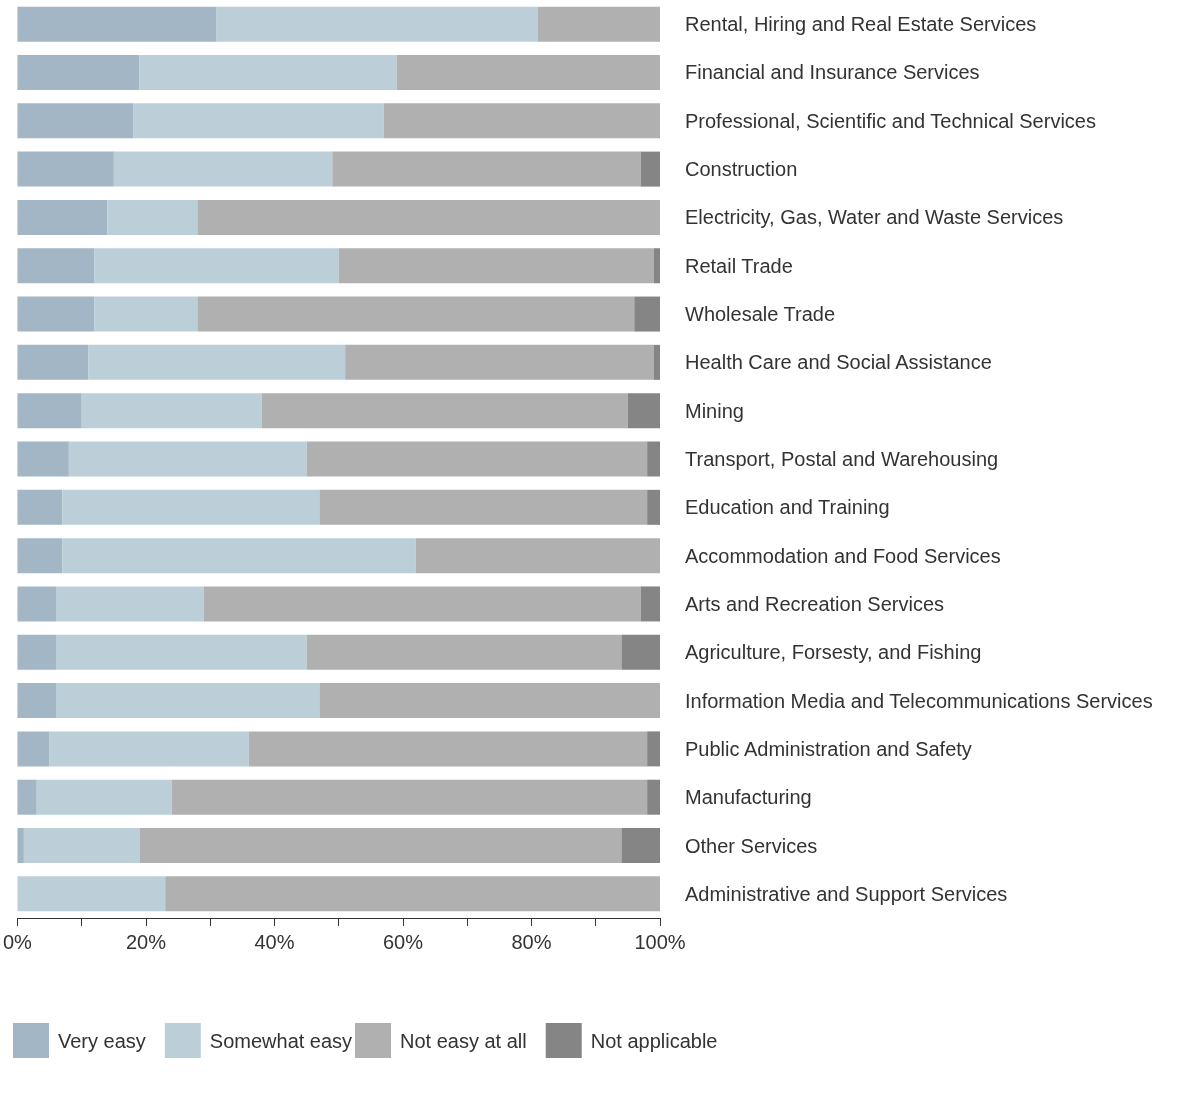 Image resolution: width=1197 pixels, height=1106 pixels. What do you see at coordinates (842, 459) in the screenshot?
I see `y-tick-label: Transport, Postal and Warehousing` at bounding box center [842, 459].